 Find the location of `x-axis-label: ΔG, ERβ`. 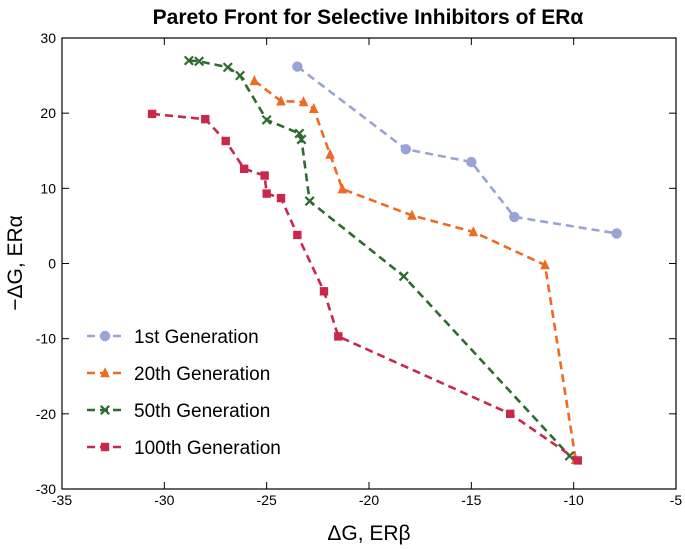

x-axis-label: ΔG, ERβ is located at coordinates (368, 533).